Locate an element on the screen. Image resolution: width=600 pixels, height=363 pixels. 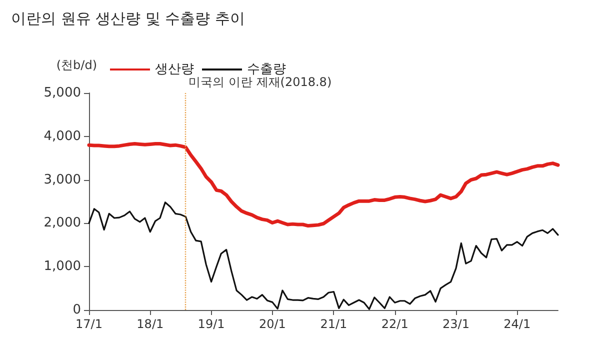
y-tick-label: 2,000 is located at coordinates (62, 223).